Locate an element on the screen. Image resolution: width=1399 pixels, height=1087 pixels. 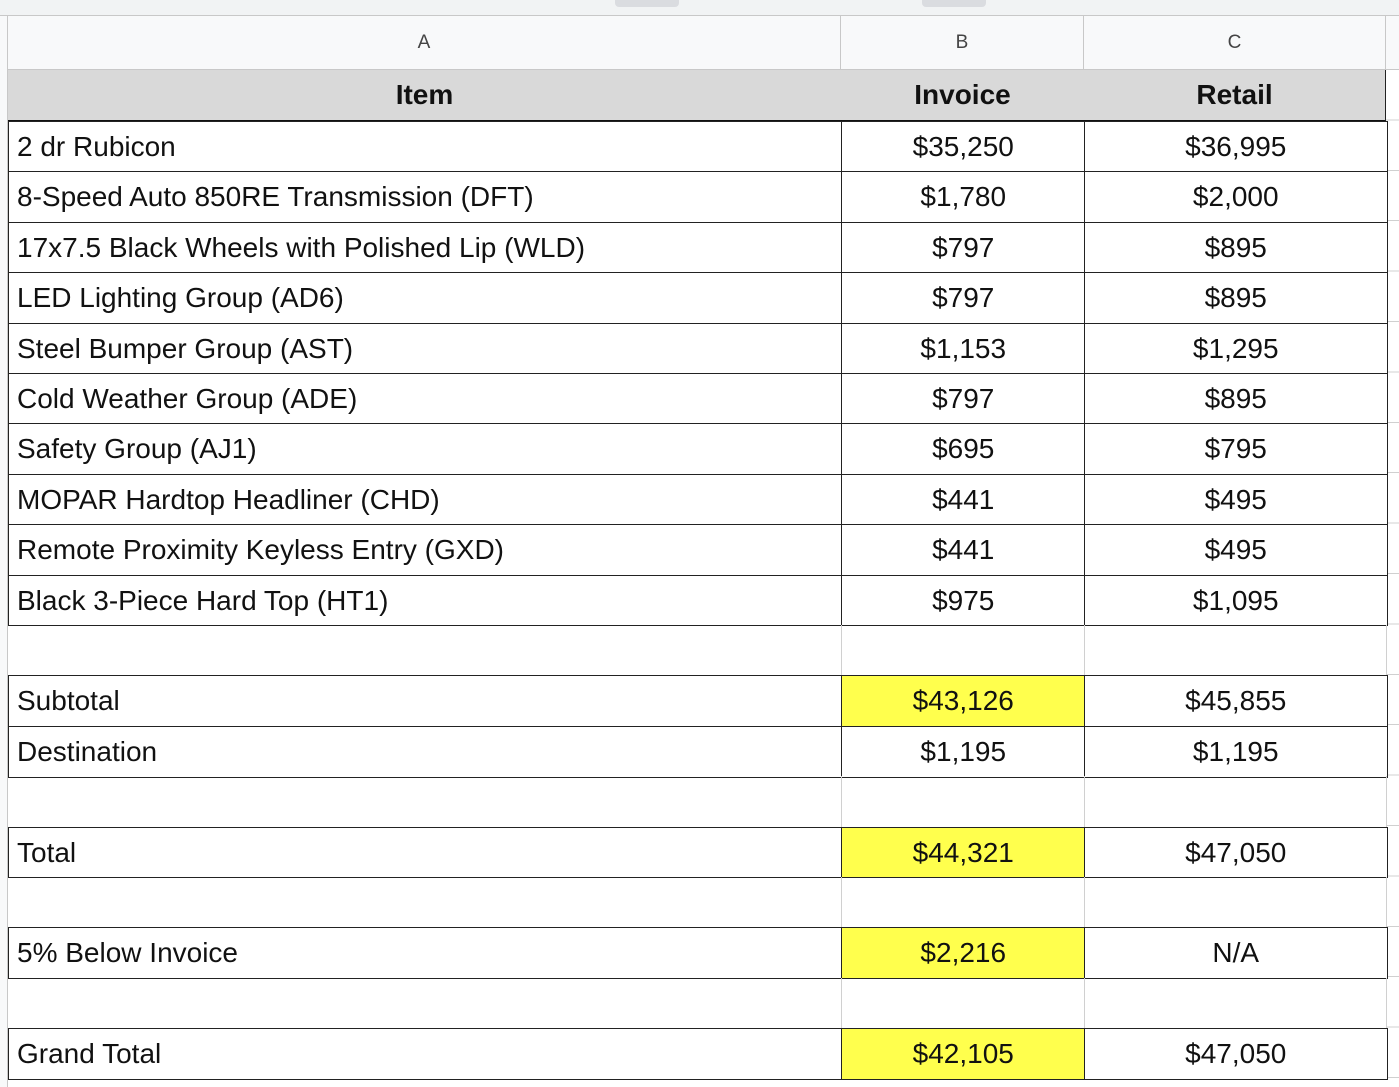
cell: $795 is located at coordinates (1236, 449).